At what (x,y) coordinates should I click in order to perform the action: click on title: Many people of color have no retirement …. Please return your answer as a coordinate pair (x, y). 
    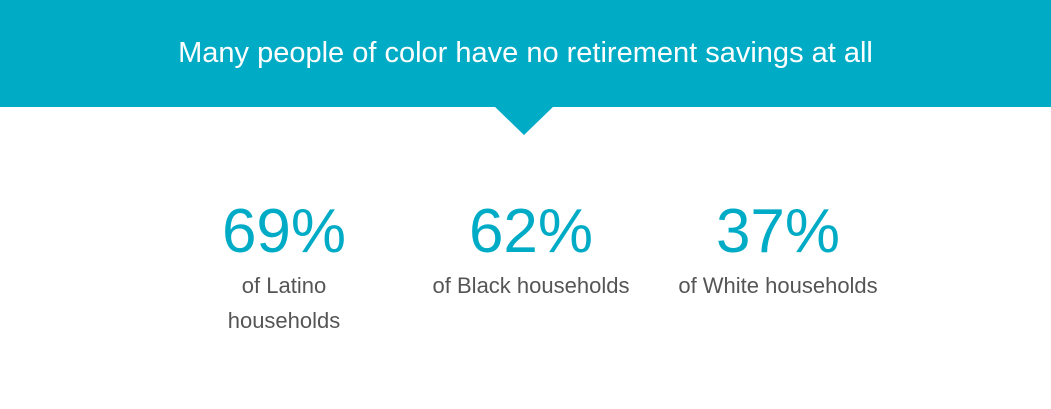
    Looking at the image, I should click on (525, 53).